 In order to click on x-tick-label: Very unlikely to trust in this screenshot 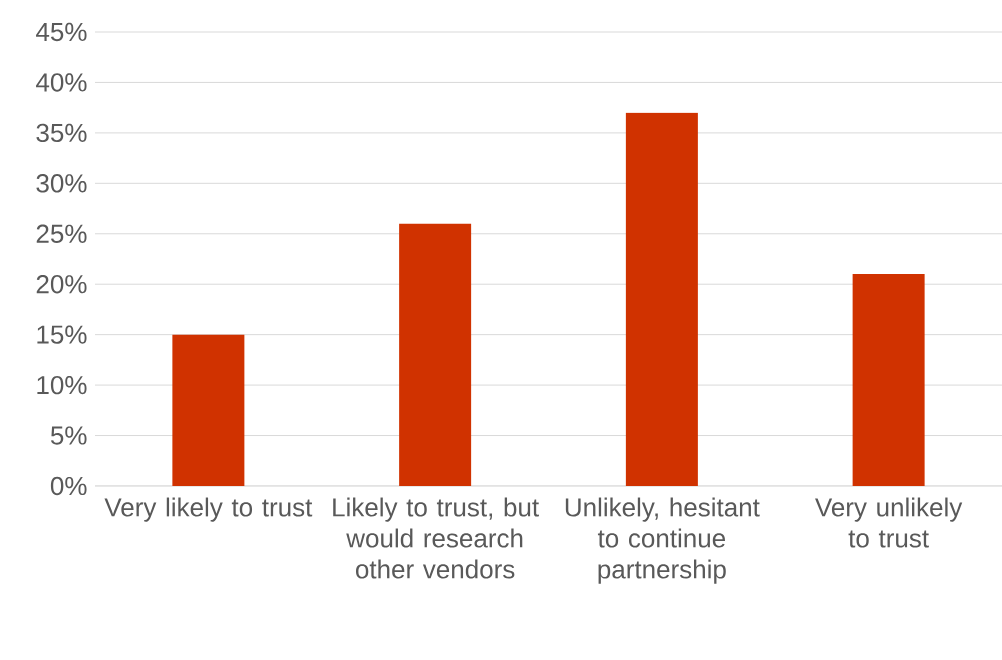, I will do `click(889, 522)`.